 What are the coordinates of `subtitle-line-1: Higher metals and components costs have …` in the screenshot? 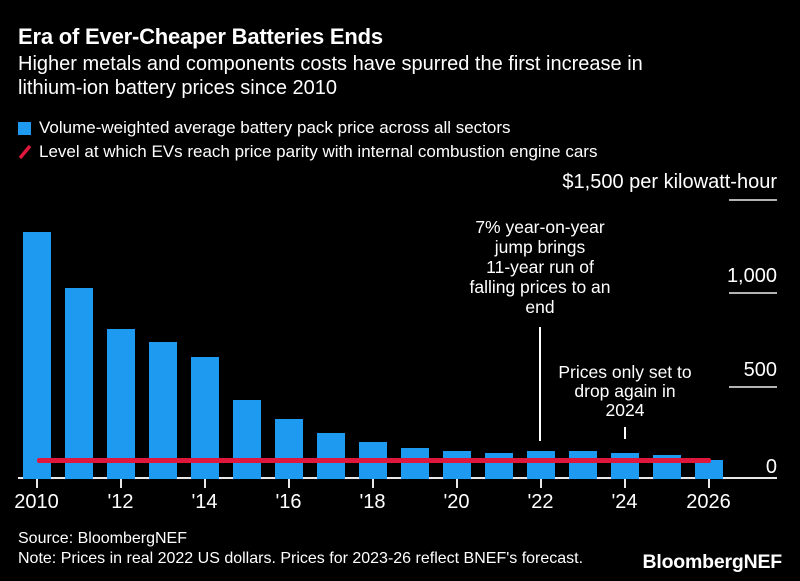 It's located at (330, 64).